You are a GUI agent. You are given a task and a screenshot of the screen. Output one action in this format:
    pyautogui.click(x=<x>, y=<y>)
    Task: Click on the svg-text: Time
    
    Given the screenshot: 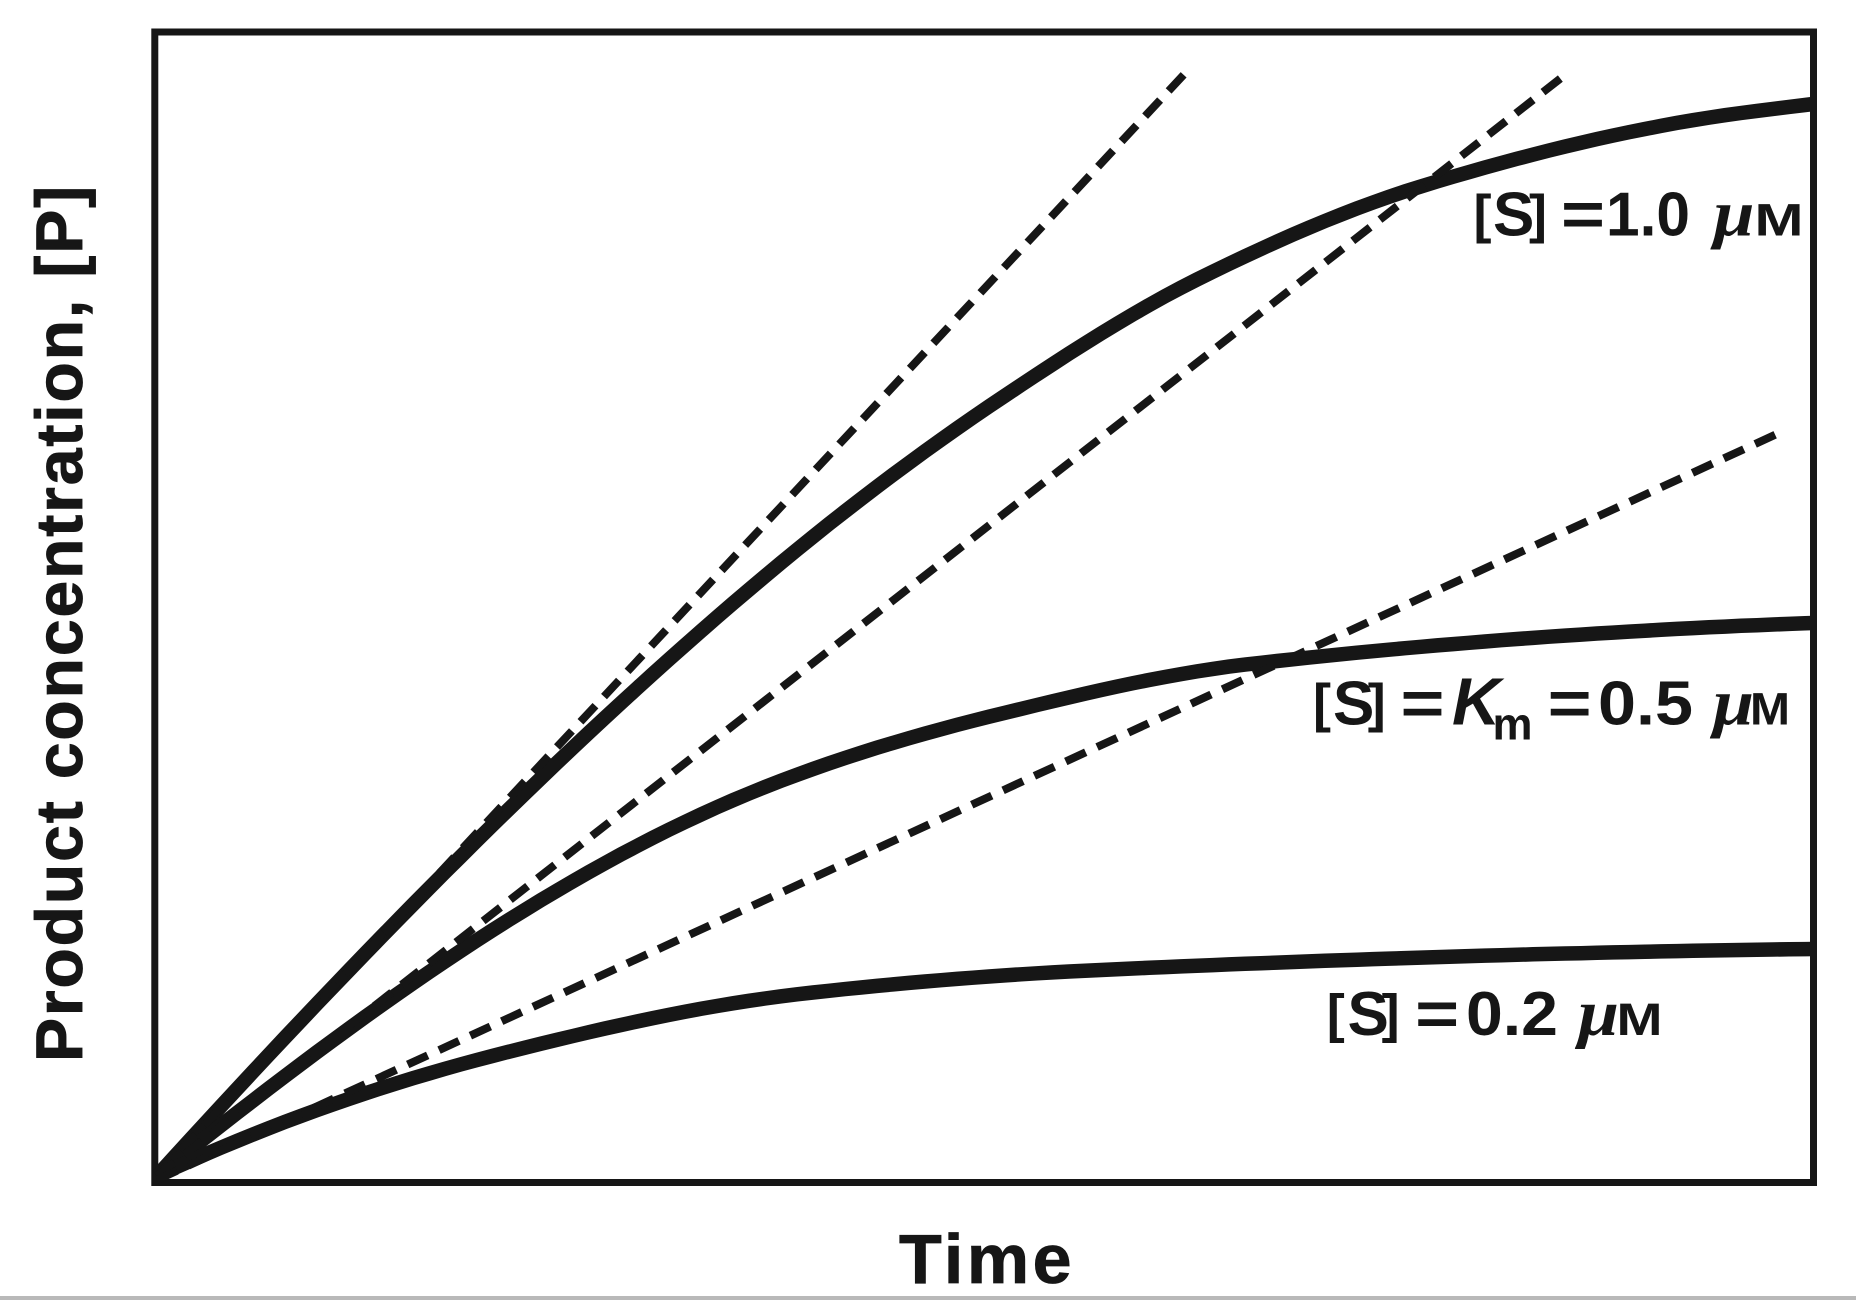 What is the action you would take?
    pyautogui.click(x=987, y=1259)
    